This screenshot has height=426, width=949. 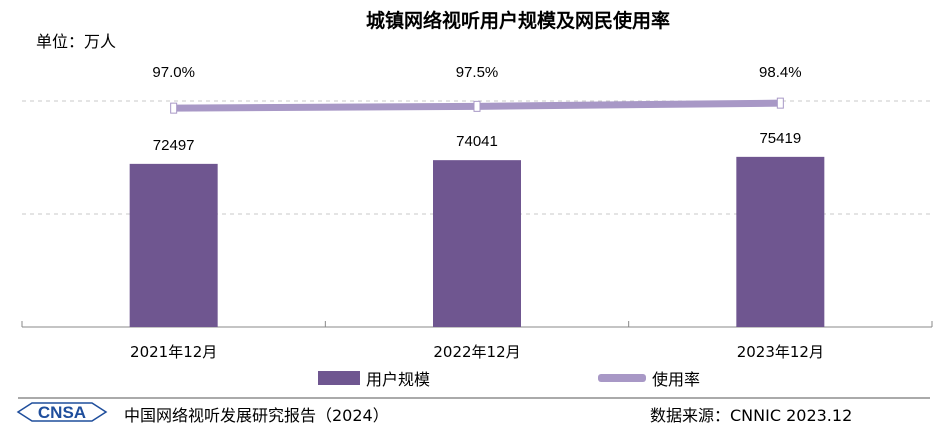 I want to click on bar-value-label: 75419, so click(x=780, y=138).